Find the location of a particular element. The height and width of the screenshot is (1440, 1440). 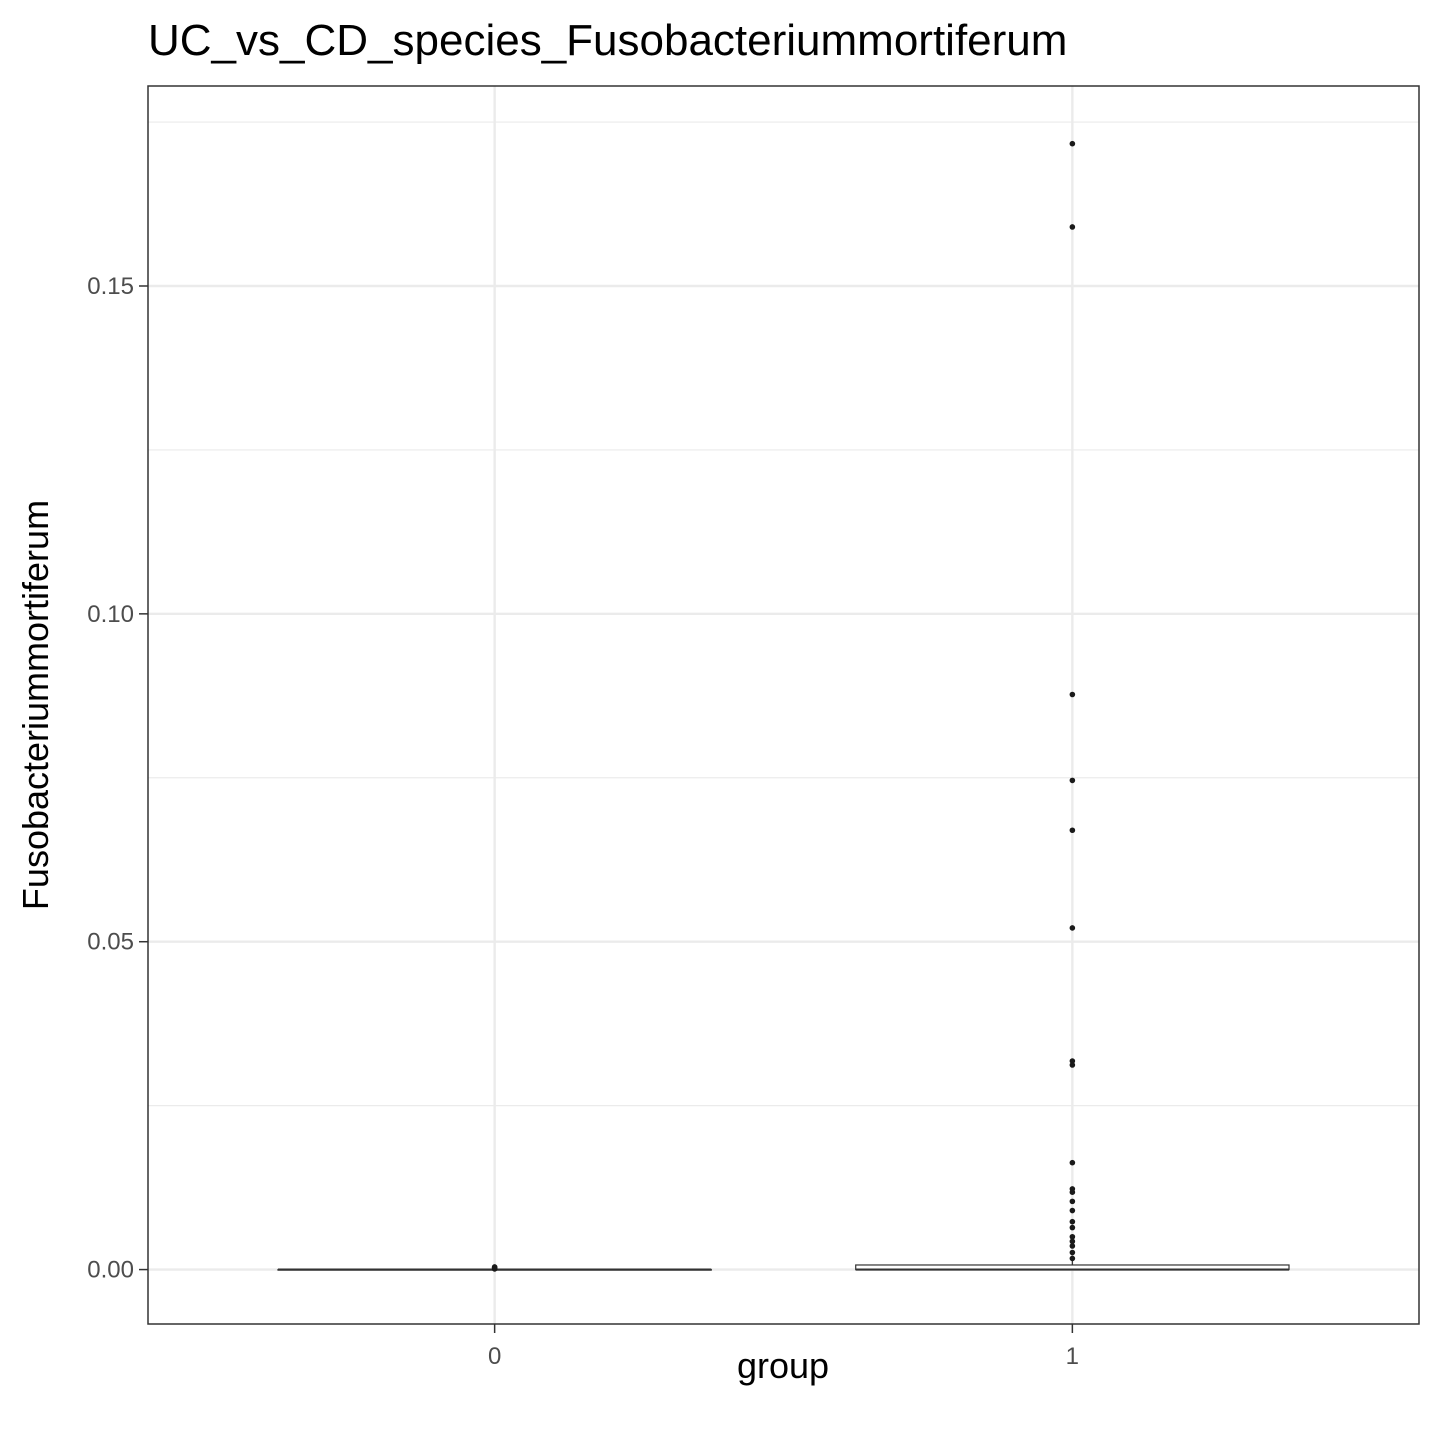

y-tick-label: 0.15 is located at coordinates (110, 286).